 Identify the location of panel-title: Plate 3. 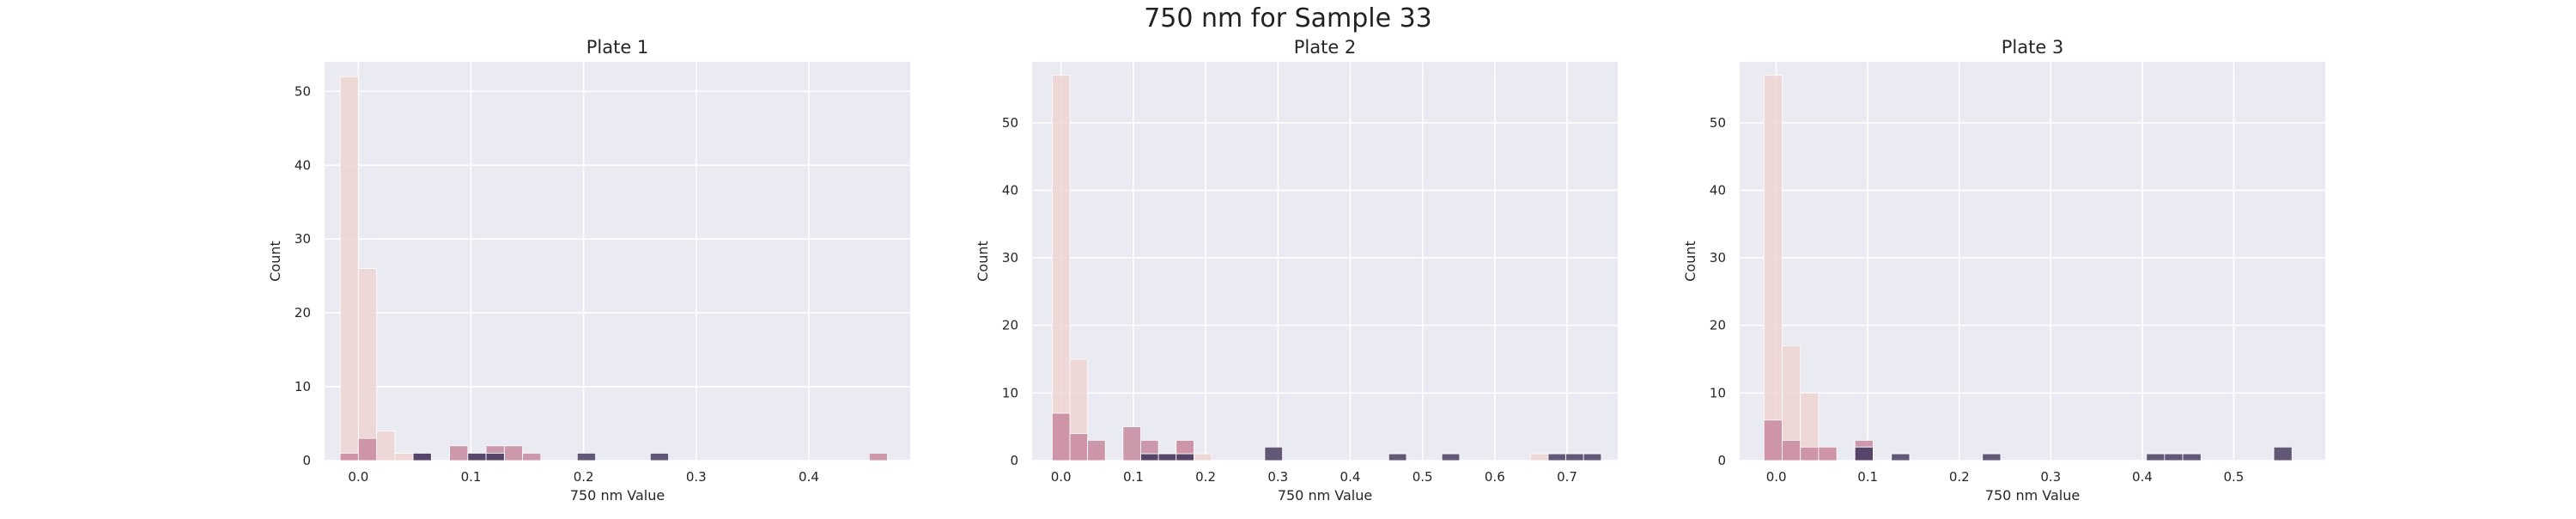
(2033, 47).